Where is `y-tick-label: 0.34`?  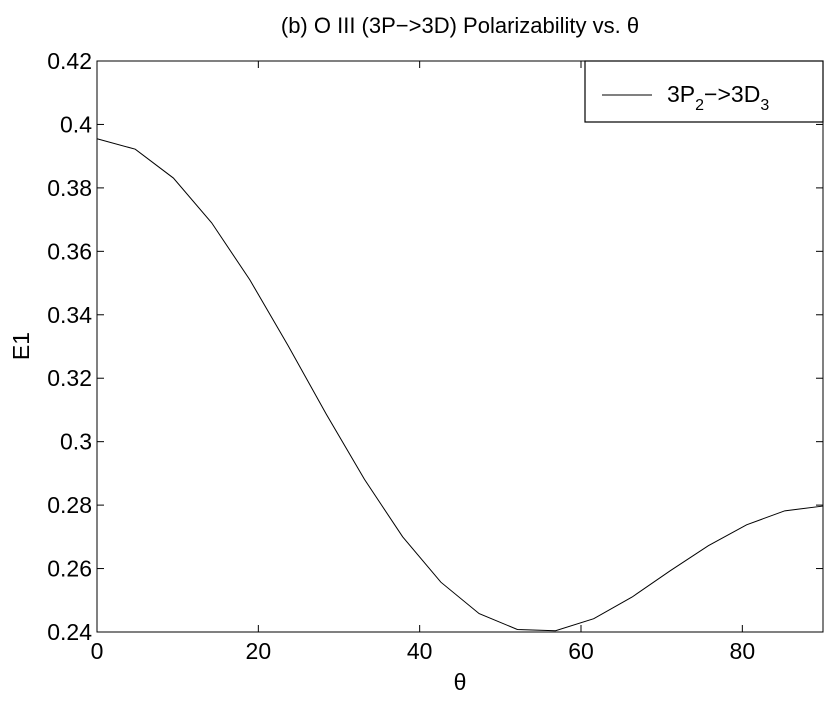 y-tick-label: 0.34 is located at coordinates (69, 315).